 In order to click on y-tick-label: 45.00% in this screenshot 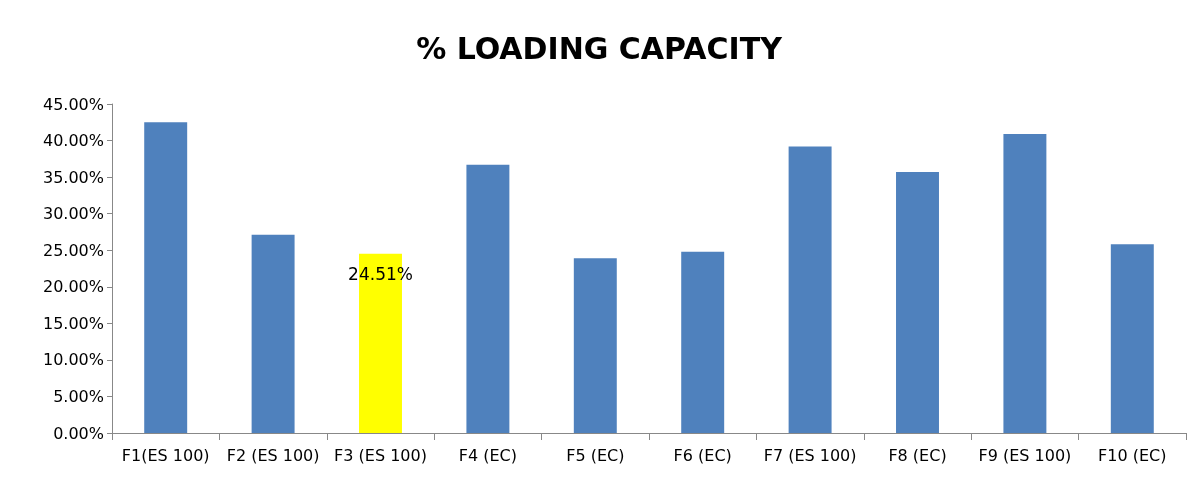, I will do `click(73, 104)`.